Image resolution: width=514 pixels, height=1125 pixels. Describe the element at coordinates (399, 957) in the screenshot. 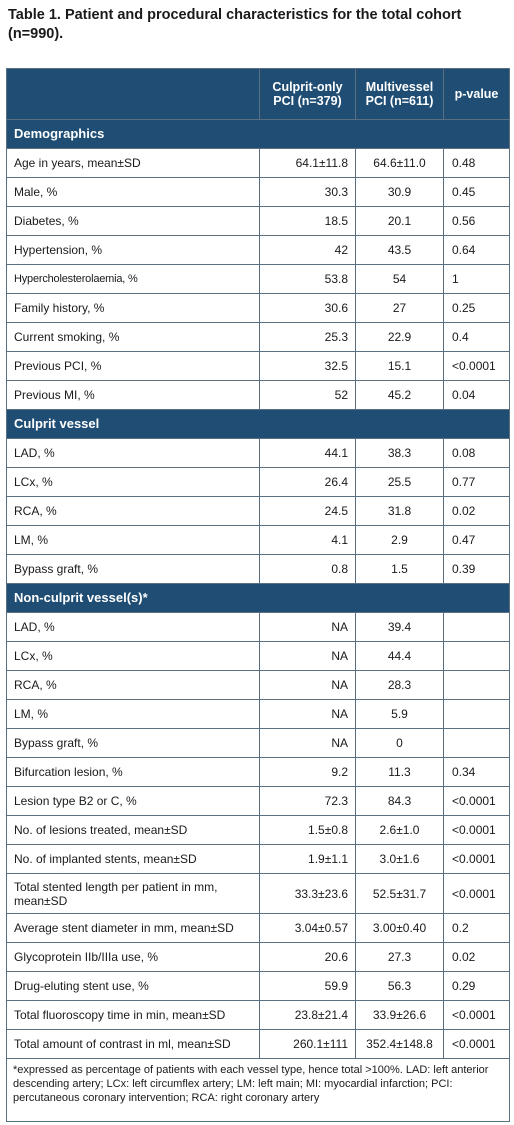

I see `multivessel-value: 27.3` at that location.